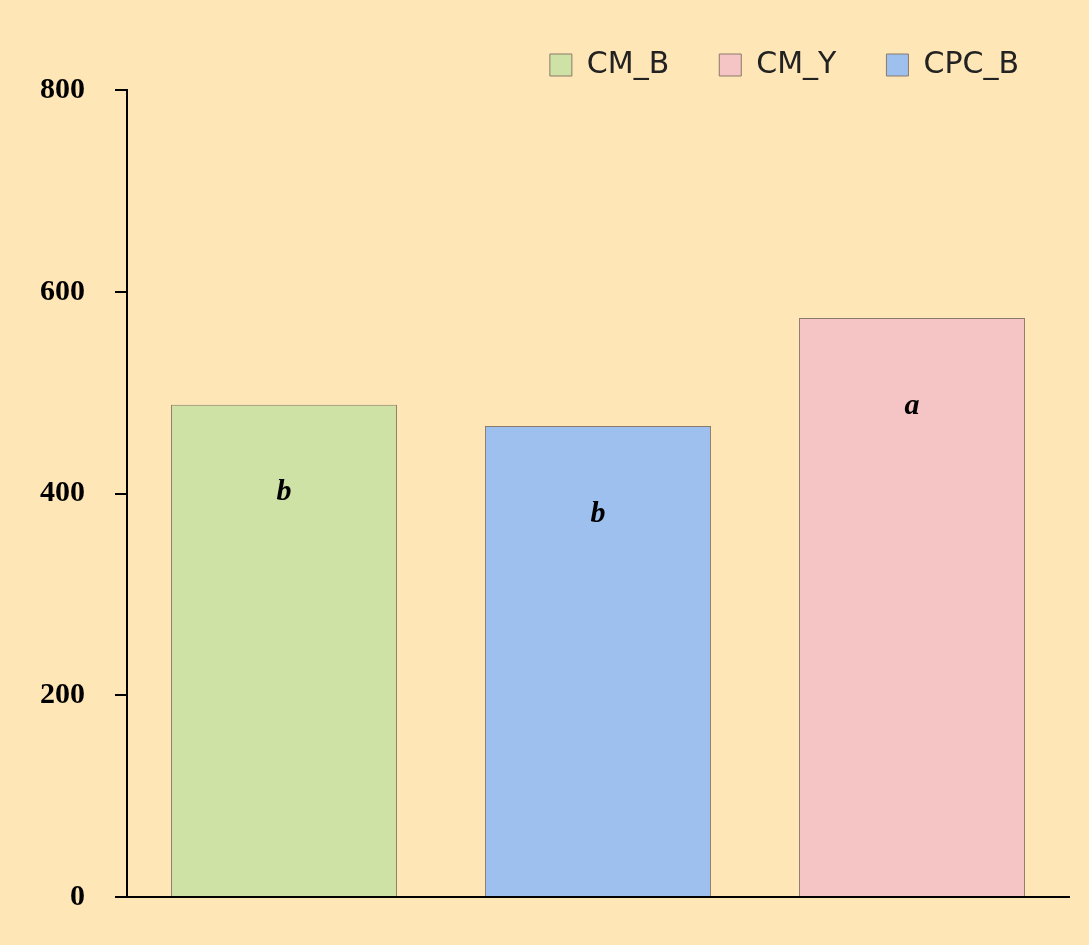 The height and width of the screenshot is (945, 1089). Describe the element at coordinates (62, 692) in the screenshot. I see `y-tick-label: 200` at that location.